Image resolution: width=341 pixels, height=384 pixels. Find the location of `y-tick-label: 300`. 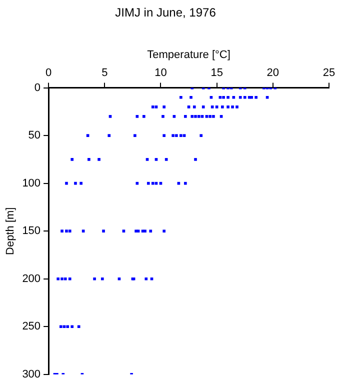

y-tick-label: 300 is located at coordinates (31, 374).